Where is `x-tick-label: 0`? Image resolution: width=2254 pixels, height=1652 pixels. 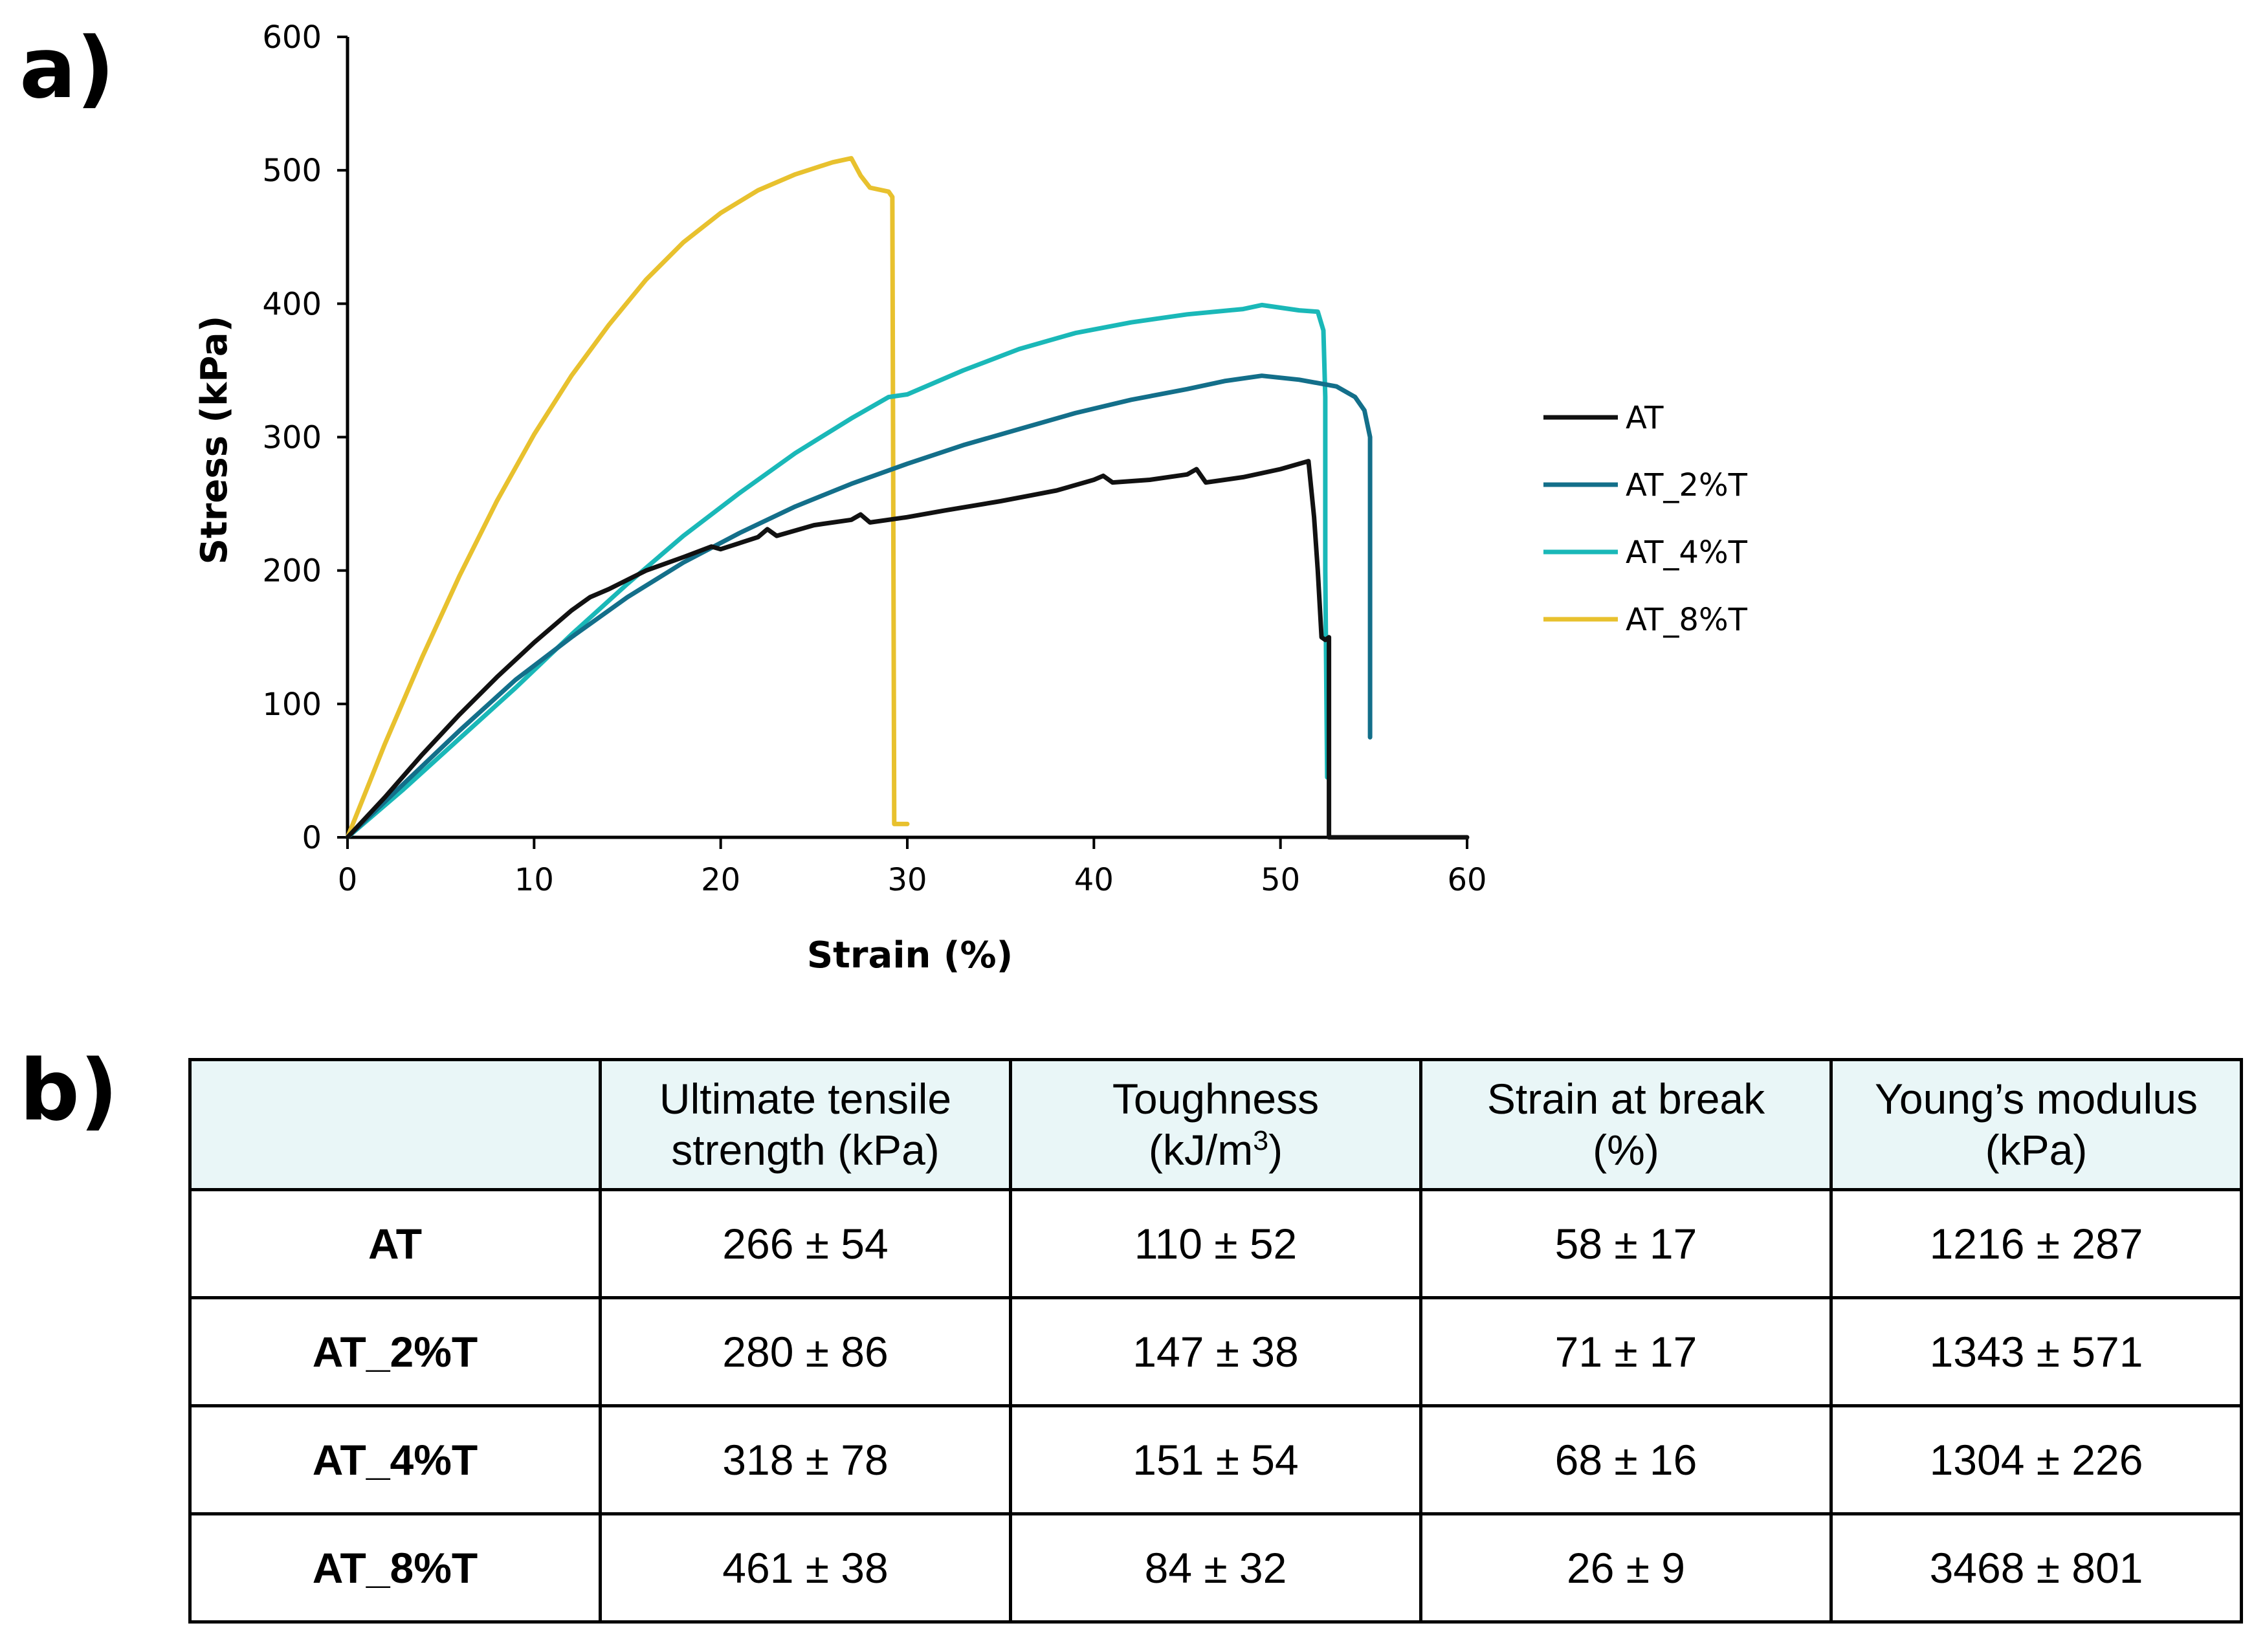 x-tick-label: 0 is located at coordinates (348, 880).